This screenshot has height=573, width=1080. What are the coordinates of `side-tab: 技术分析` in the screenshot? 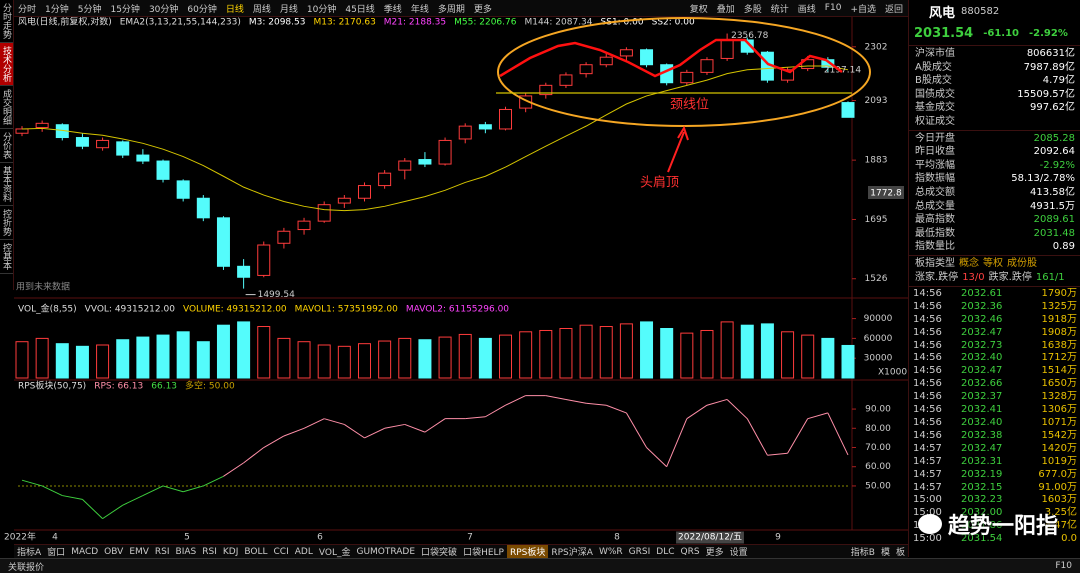 It's located at (6, 64).